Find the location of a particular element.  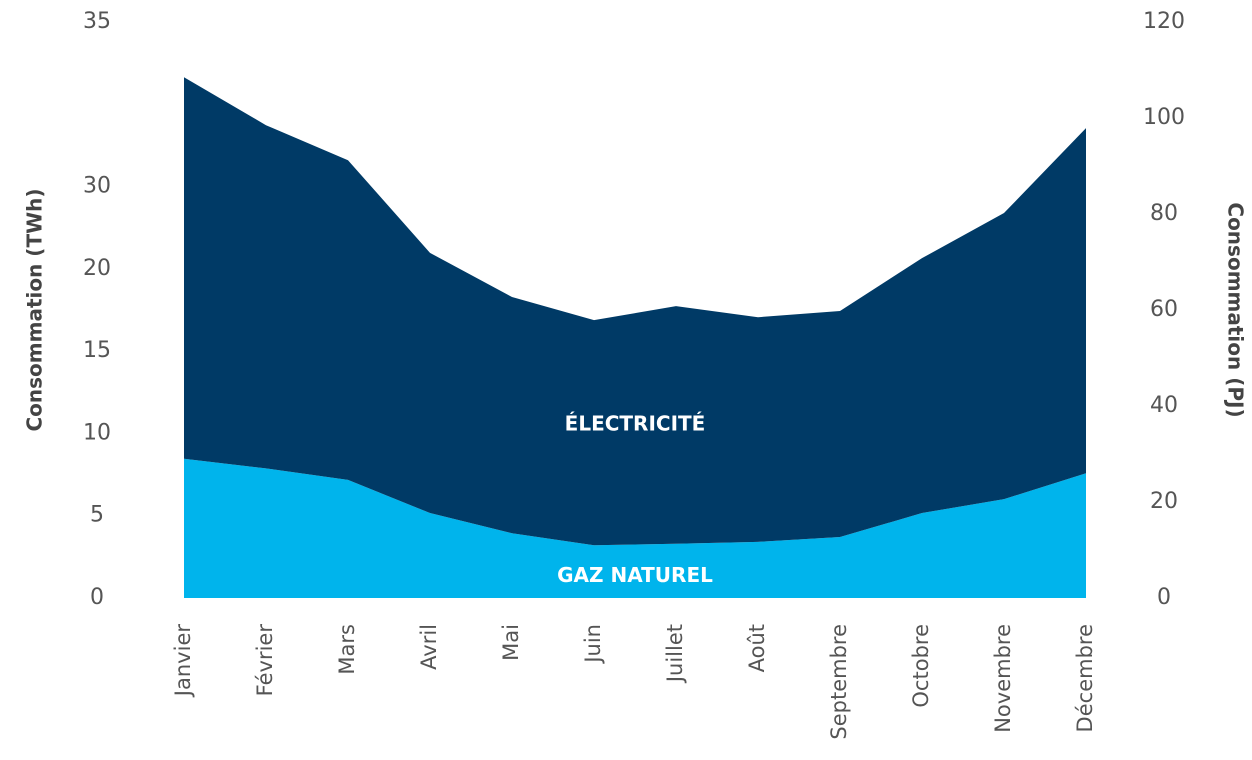

area-label: ÉLECTRICITÉ is located at coordinates (635, 424).